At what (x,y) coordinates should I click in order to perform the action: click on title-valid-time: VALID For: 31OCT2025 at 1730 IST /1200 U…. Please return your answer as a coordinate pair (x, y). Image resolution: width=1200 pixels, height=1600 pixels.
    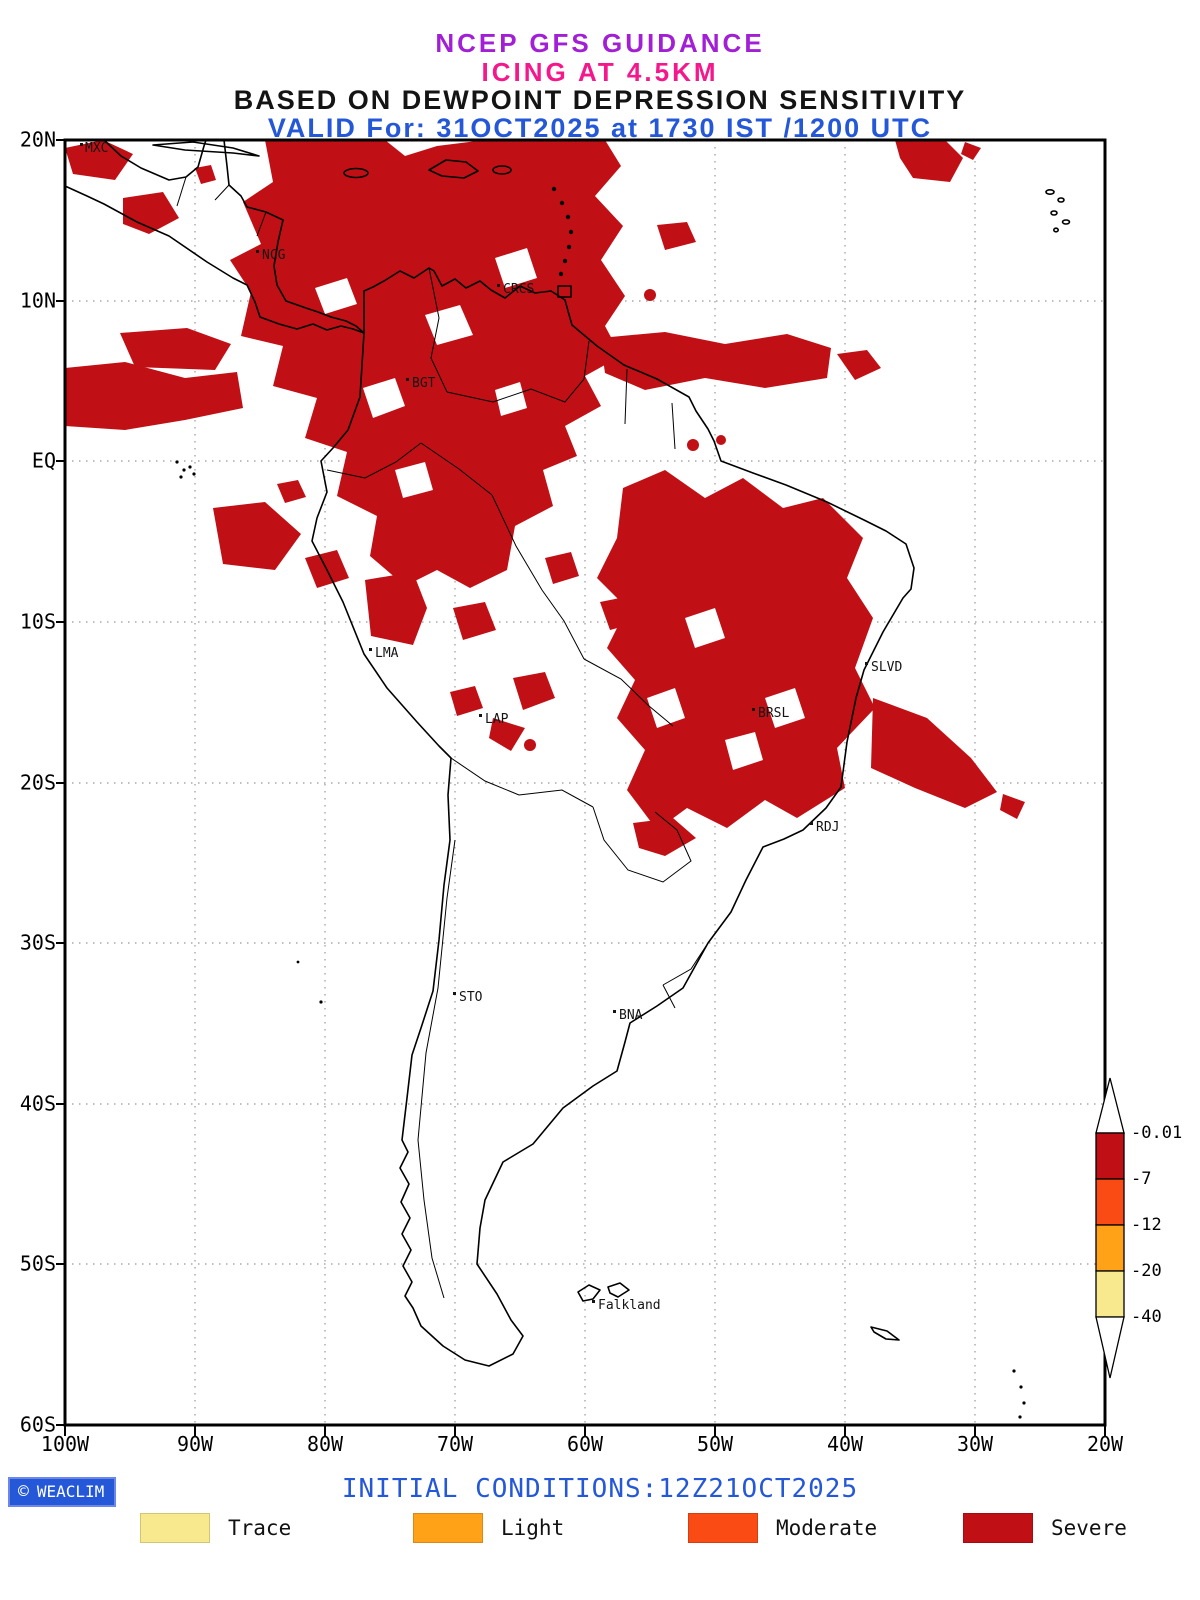
    Looking at the image, I should click on (600, 128).